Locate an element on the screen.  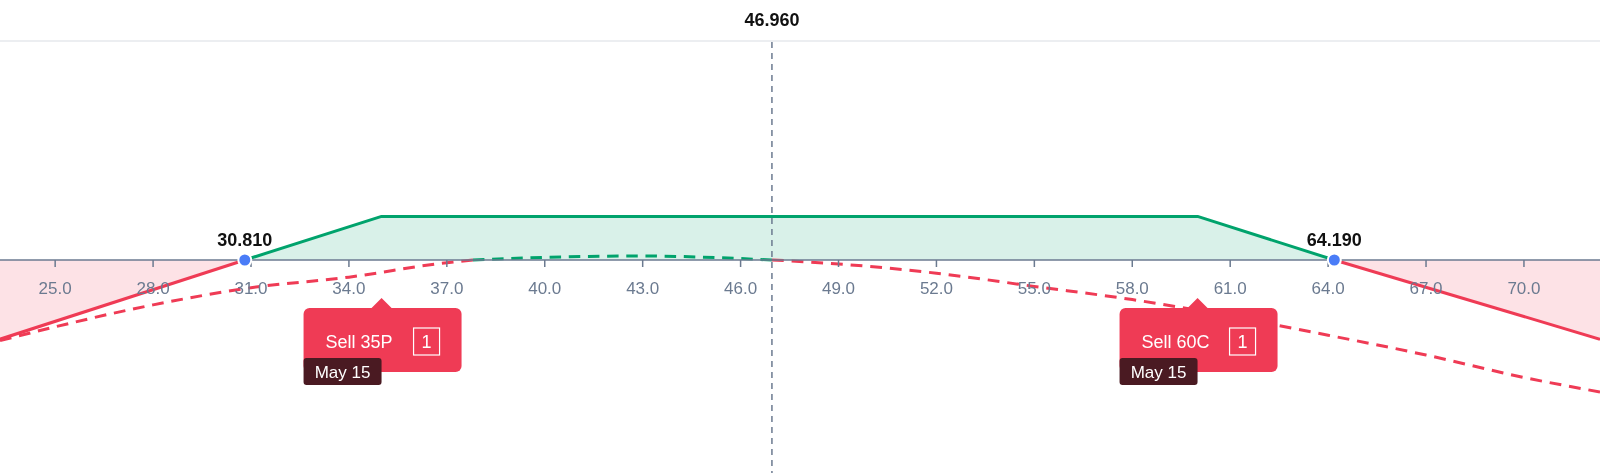
x-tick-label: 61.0 is located at coordinates (1230, 288).